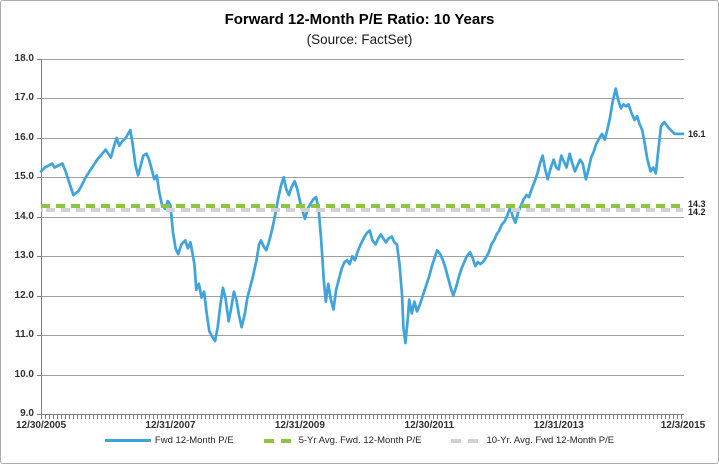 The height and width of the screenshot is (465, 719). Describe the element at coordinates (697, 211) in the screenshot. I see `series-end-value-label: 14.2` at that location.